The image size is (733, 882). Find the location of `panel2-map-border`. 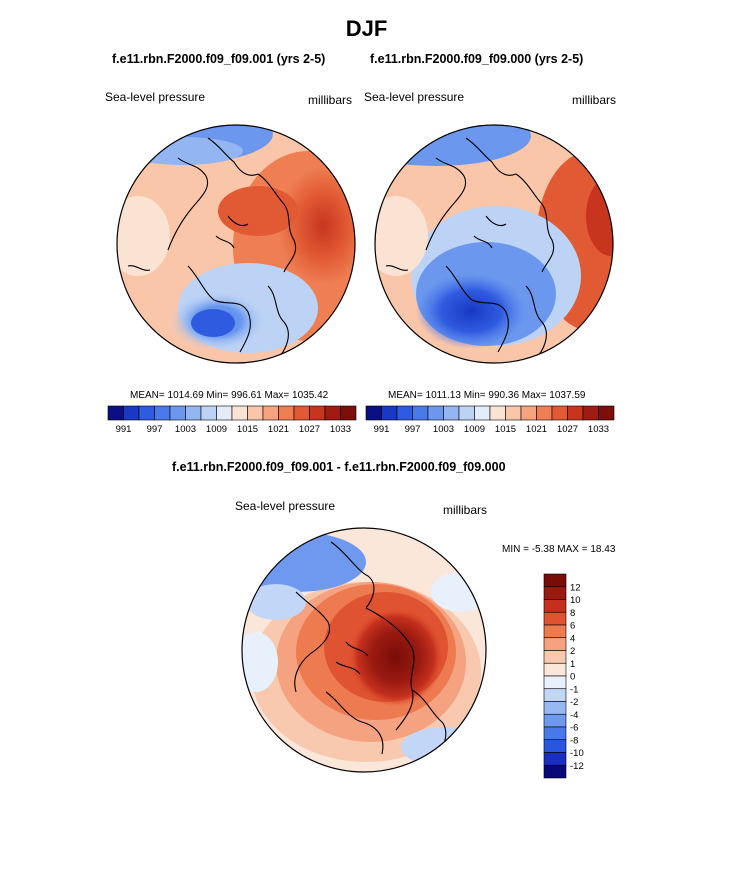

panel2-map-border is located at coordinates (494, 244).